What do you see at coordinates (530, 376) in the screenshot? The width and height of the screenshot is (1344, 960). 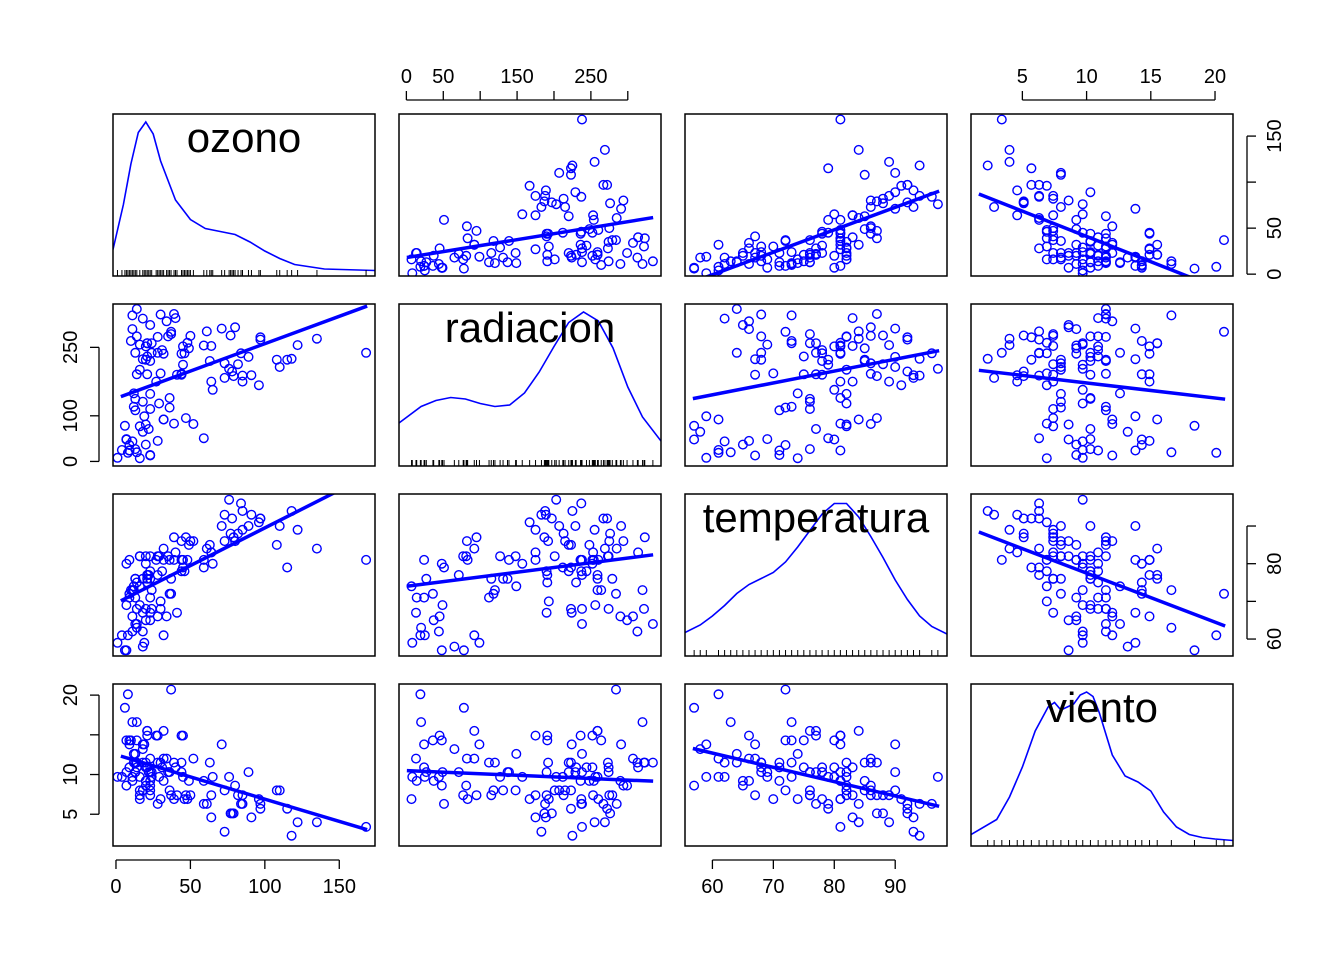 I see `density-curve-radiacion` at bounding box center [530, 376].